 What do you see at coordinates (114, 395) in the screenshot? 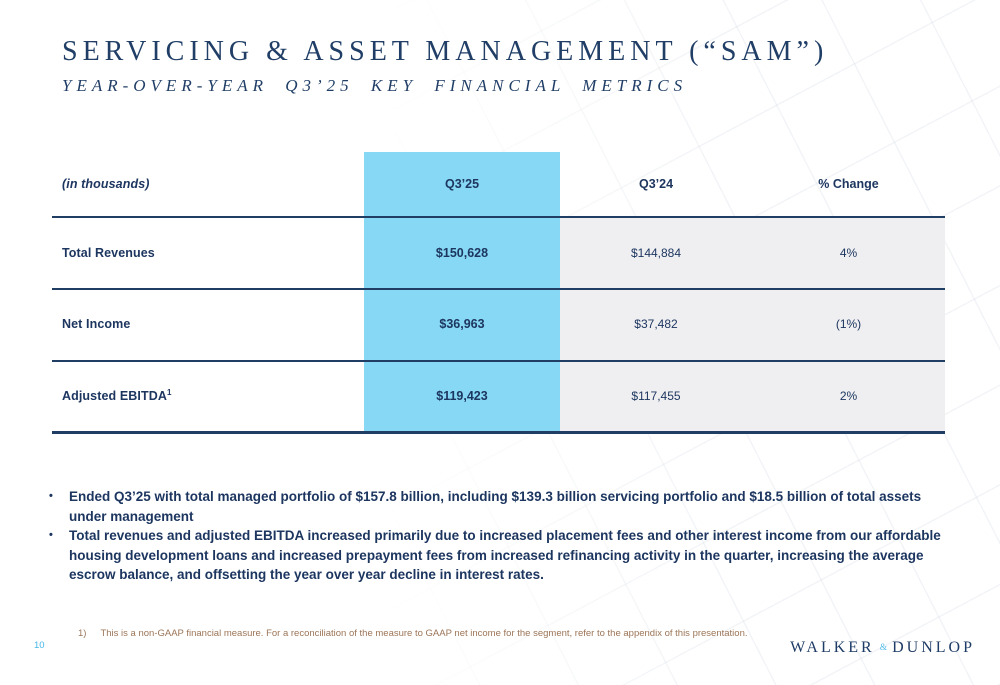
I see `row-label-text: Adjusted EBITDA` at bounding box center [114, 395].